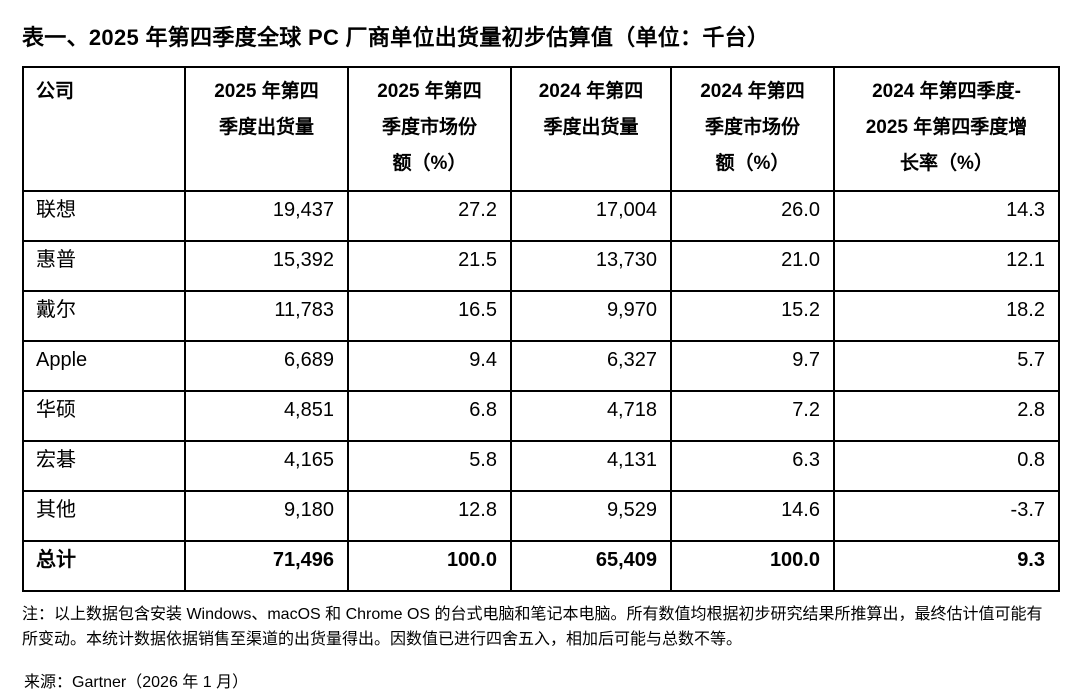  I want to click on q4-2025-shipments-cell: 19,437, so click(266, 216).